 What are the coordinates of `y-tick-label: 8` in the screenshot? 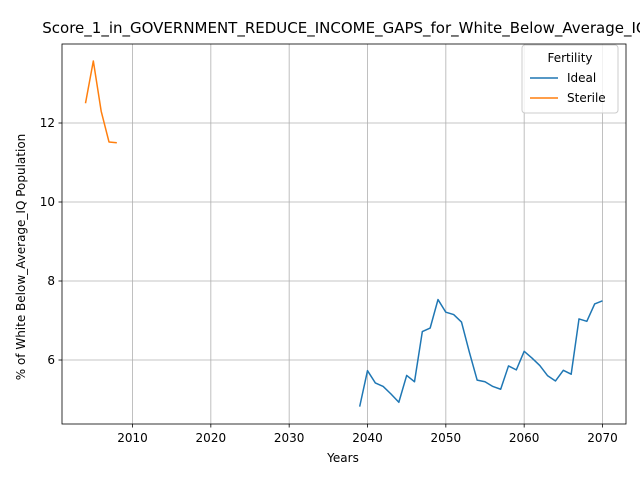 It's located at (51, 281).